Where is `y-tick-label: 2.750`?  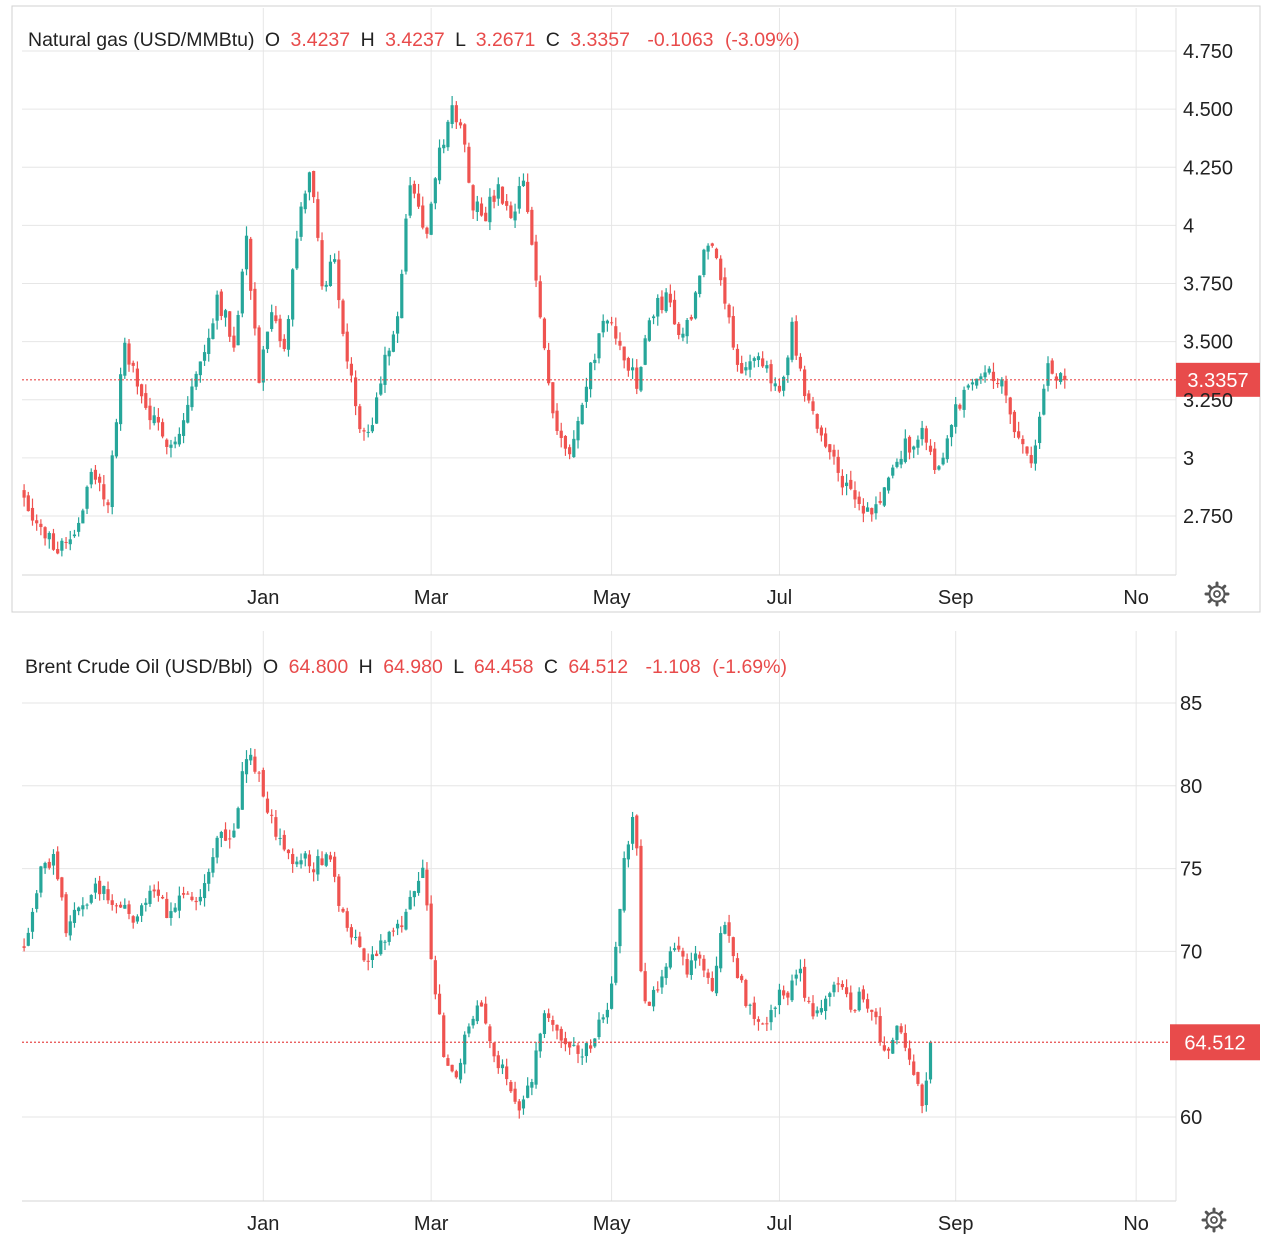 y-tick-label: 2.750 is located at coordinates (1208, 517).